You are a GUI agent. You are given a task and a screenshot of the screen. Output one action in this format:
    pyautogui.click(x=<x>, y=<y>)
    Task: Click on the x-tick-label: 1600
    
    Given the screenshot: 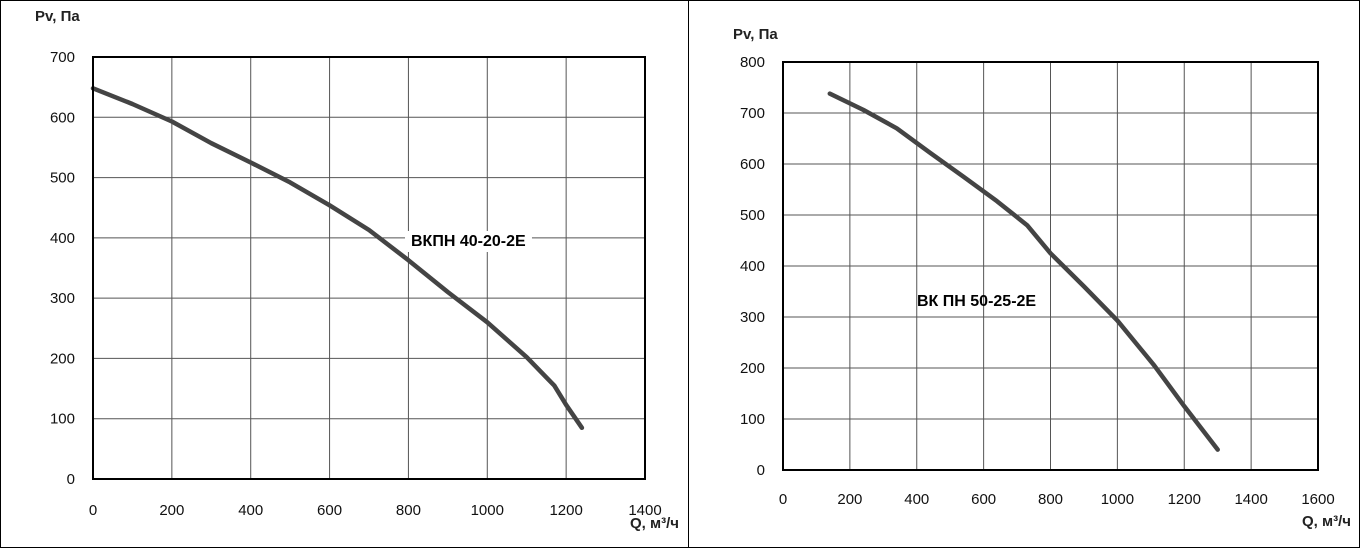 What is the action you would take?
    pyautogui.click(x=1317, y=499)
    